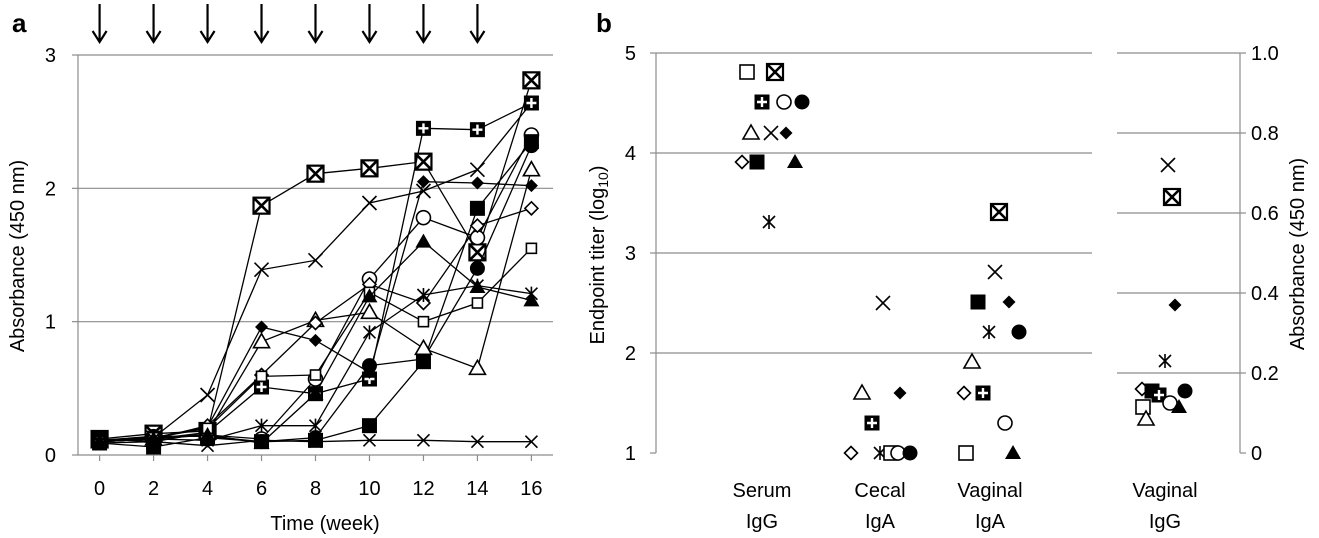  I want to click on left-y-axis-label: Endpoint titer (log10), so click(599, 254).